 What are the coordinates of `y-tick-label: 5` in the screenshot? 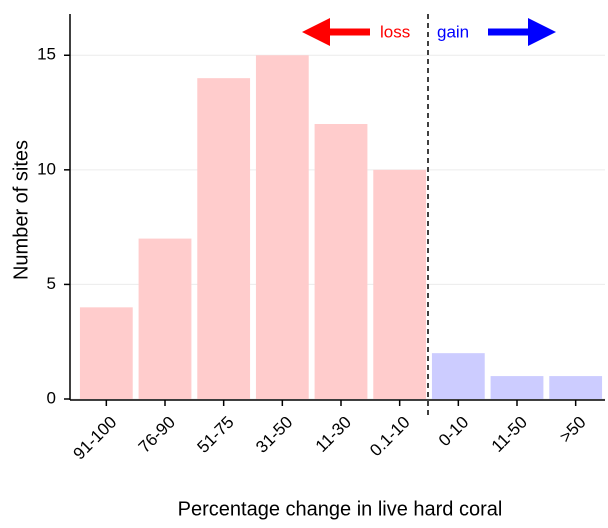 It's located at (51, 283).